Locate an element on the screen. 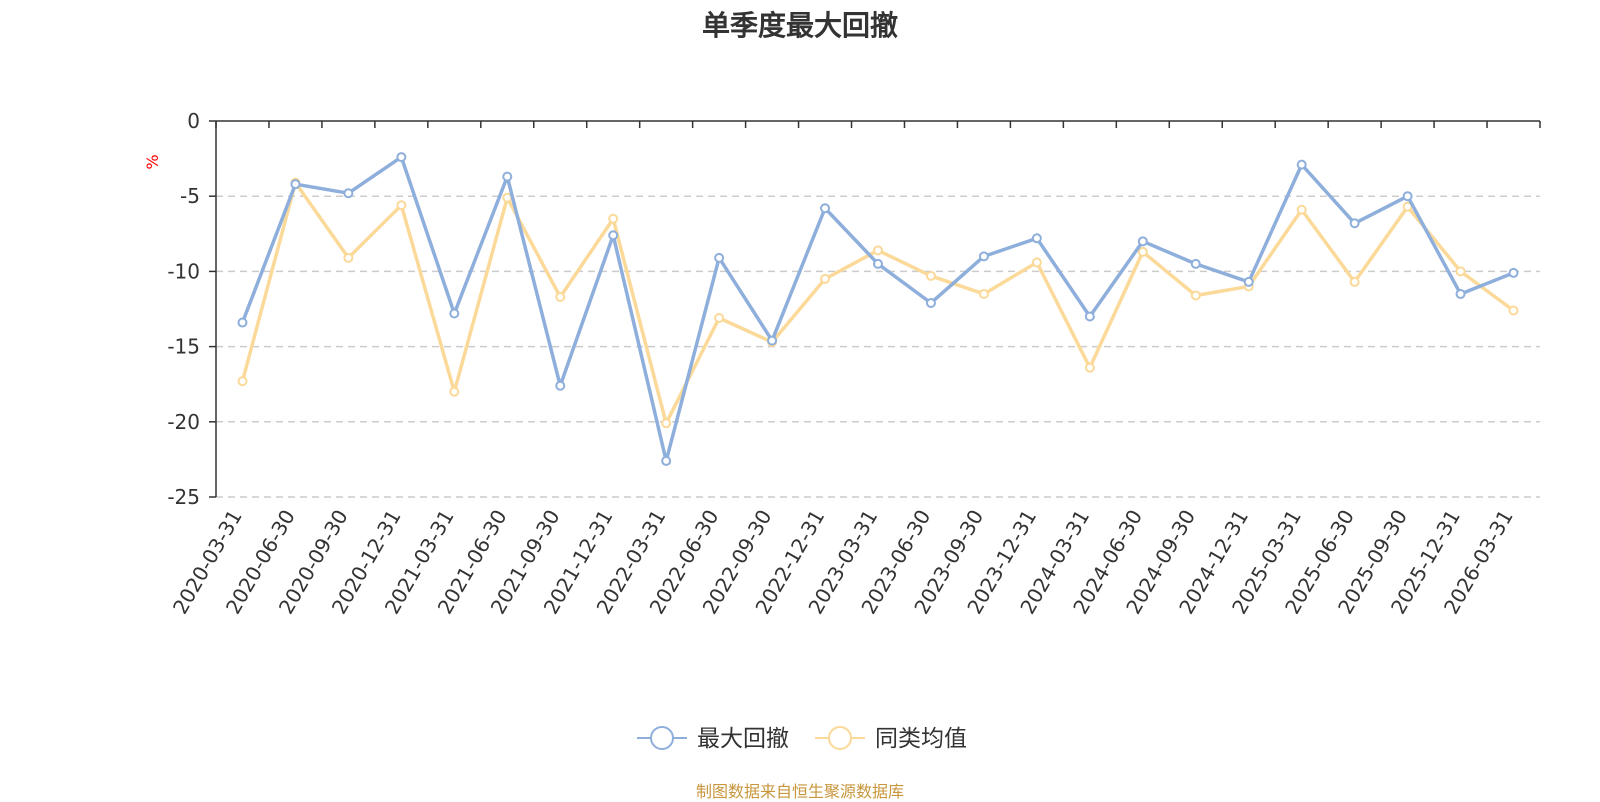  y-axis-unit: % is located at coordinates (152, 161).